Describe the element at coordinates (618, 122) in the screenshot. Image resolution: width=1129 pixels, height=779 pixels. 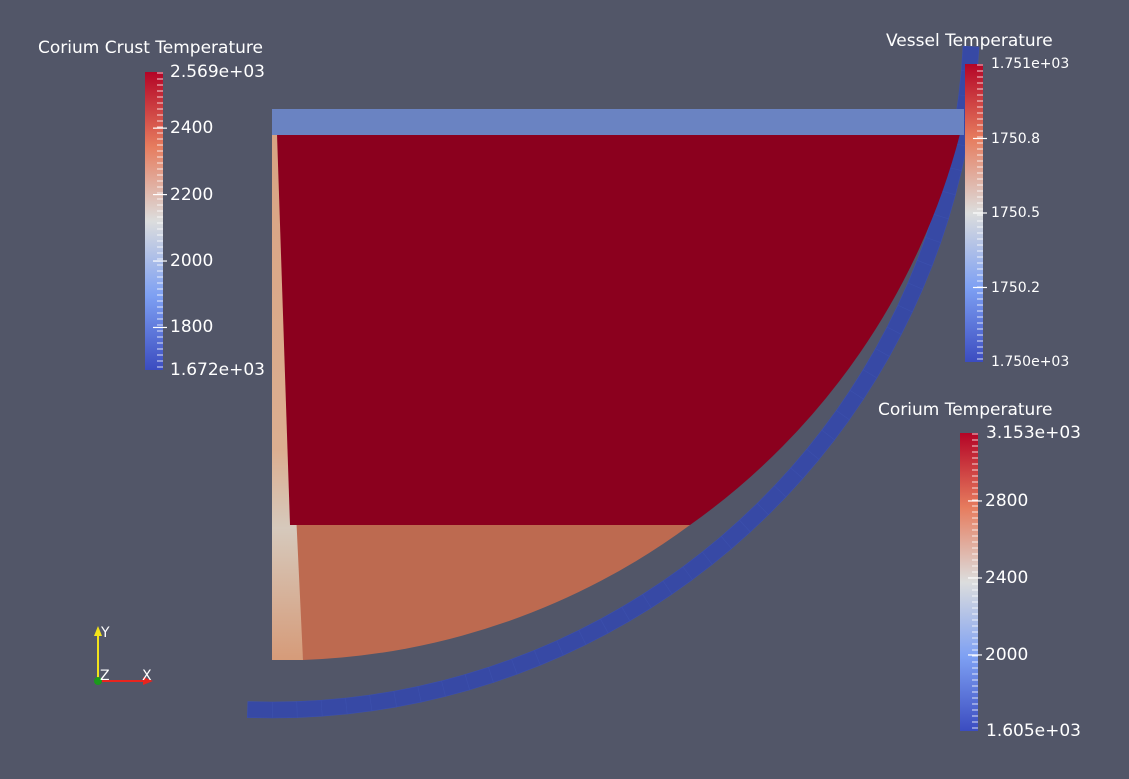
I see `top-plate` at that location.